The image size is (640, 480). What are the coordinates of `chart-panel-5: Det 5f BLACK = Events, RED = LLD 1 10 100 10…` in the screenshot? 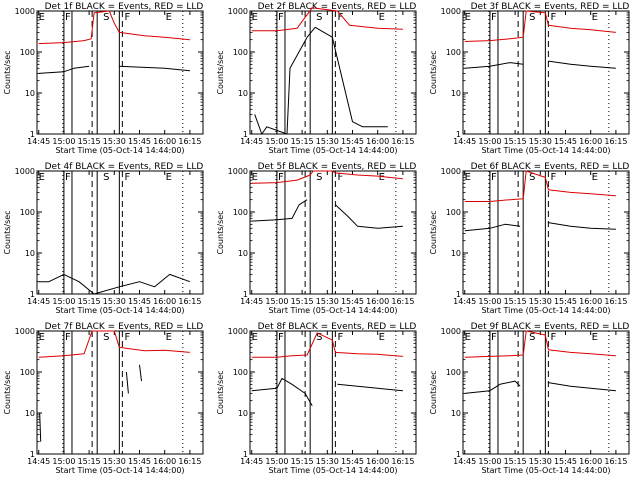 It's located at (316, 238).